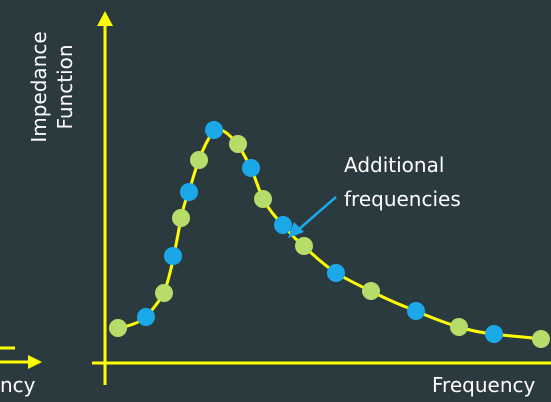 Image resolution: width=551 pixels, height=402 pixels. I want to click on left-panel-x-axis-label: ncy, so click(18, 385).